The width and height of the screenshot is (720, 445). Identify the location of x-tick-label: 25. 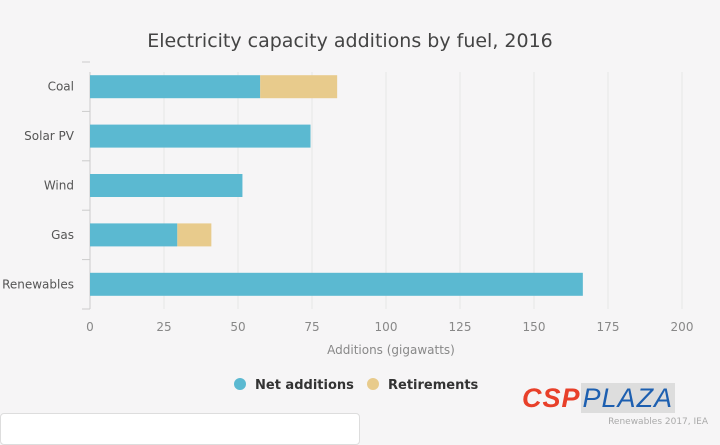
(163, 327).